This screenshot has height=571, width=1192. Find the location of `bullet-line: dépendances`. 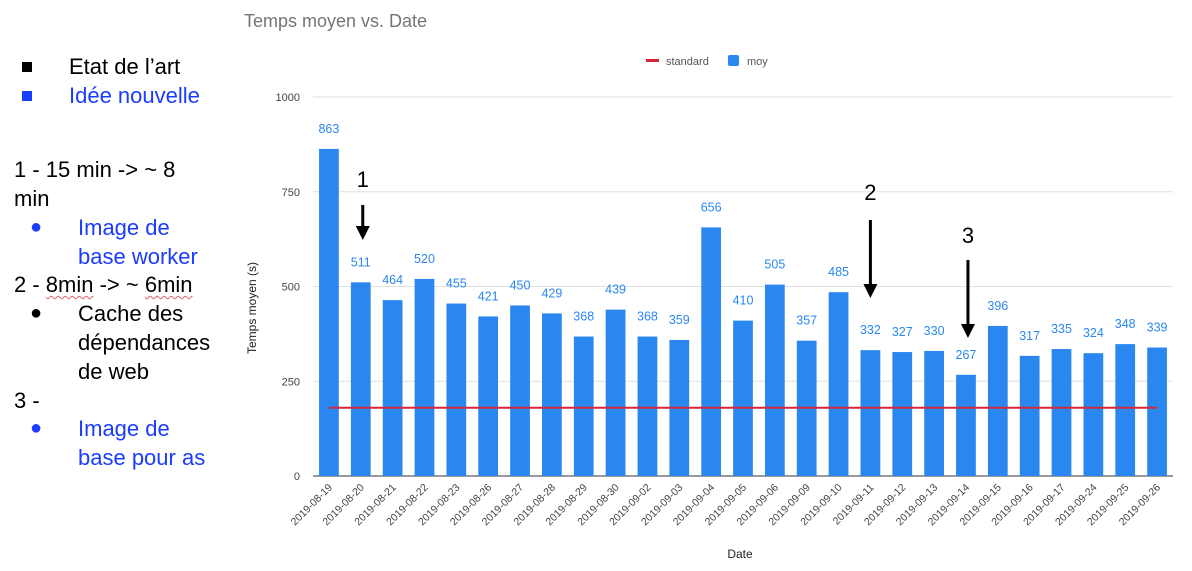

bullet-line: dépendances is located at coordinates (144, 342).